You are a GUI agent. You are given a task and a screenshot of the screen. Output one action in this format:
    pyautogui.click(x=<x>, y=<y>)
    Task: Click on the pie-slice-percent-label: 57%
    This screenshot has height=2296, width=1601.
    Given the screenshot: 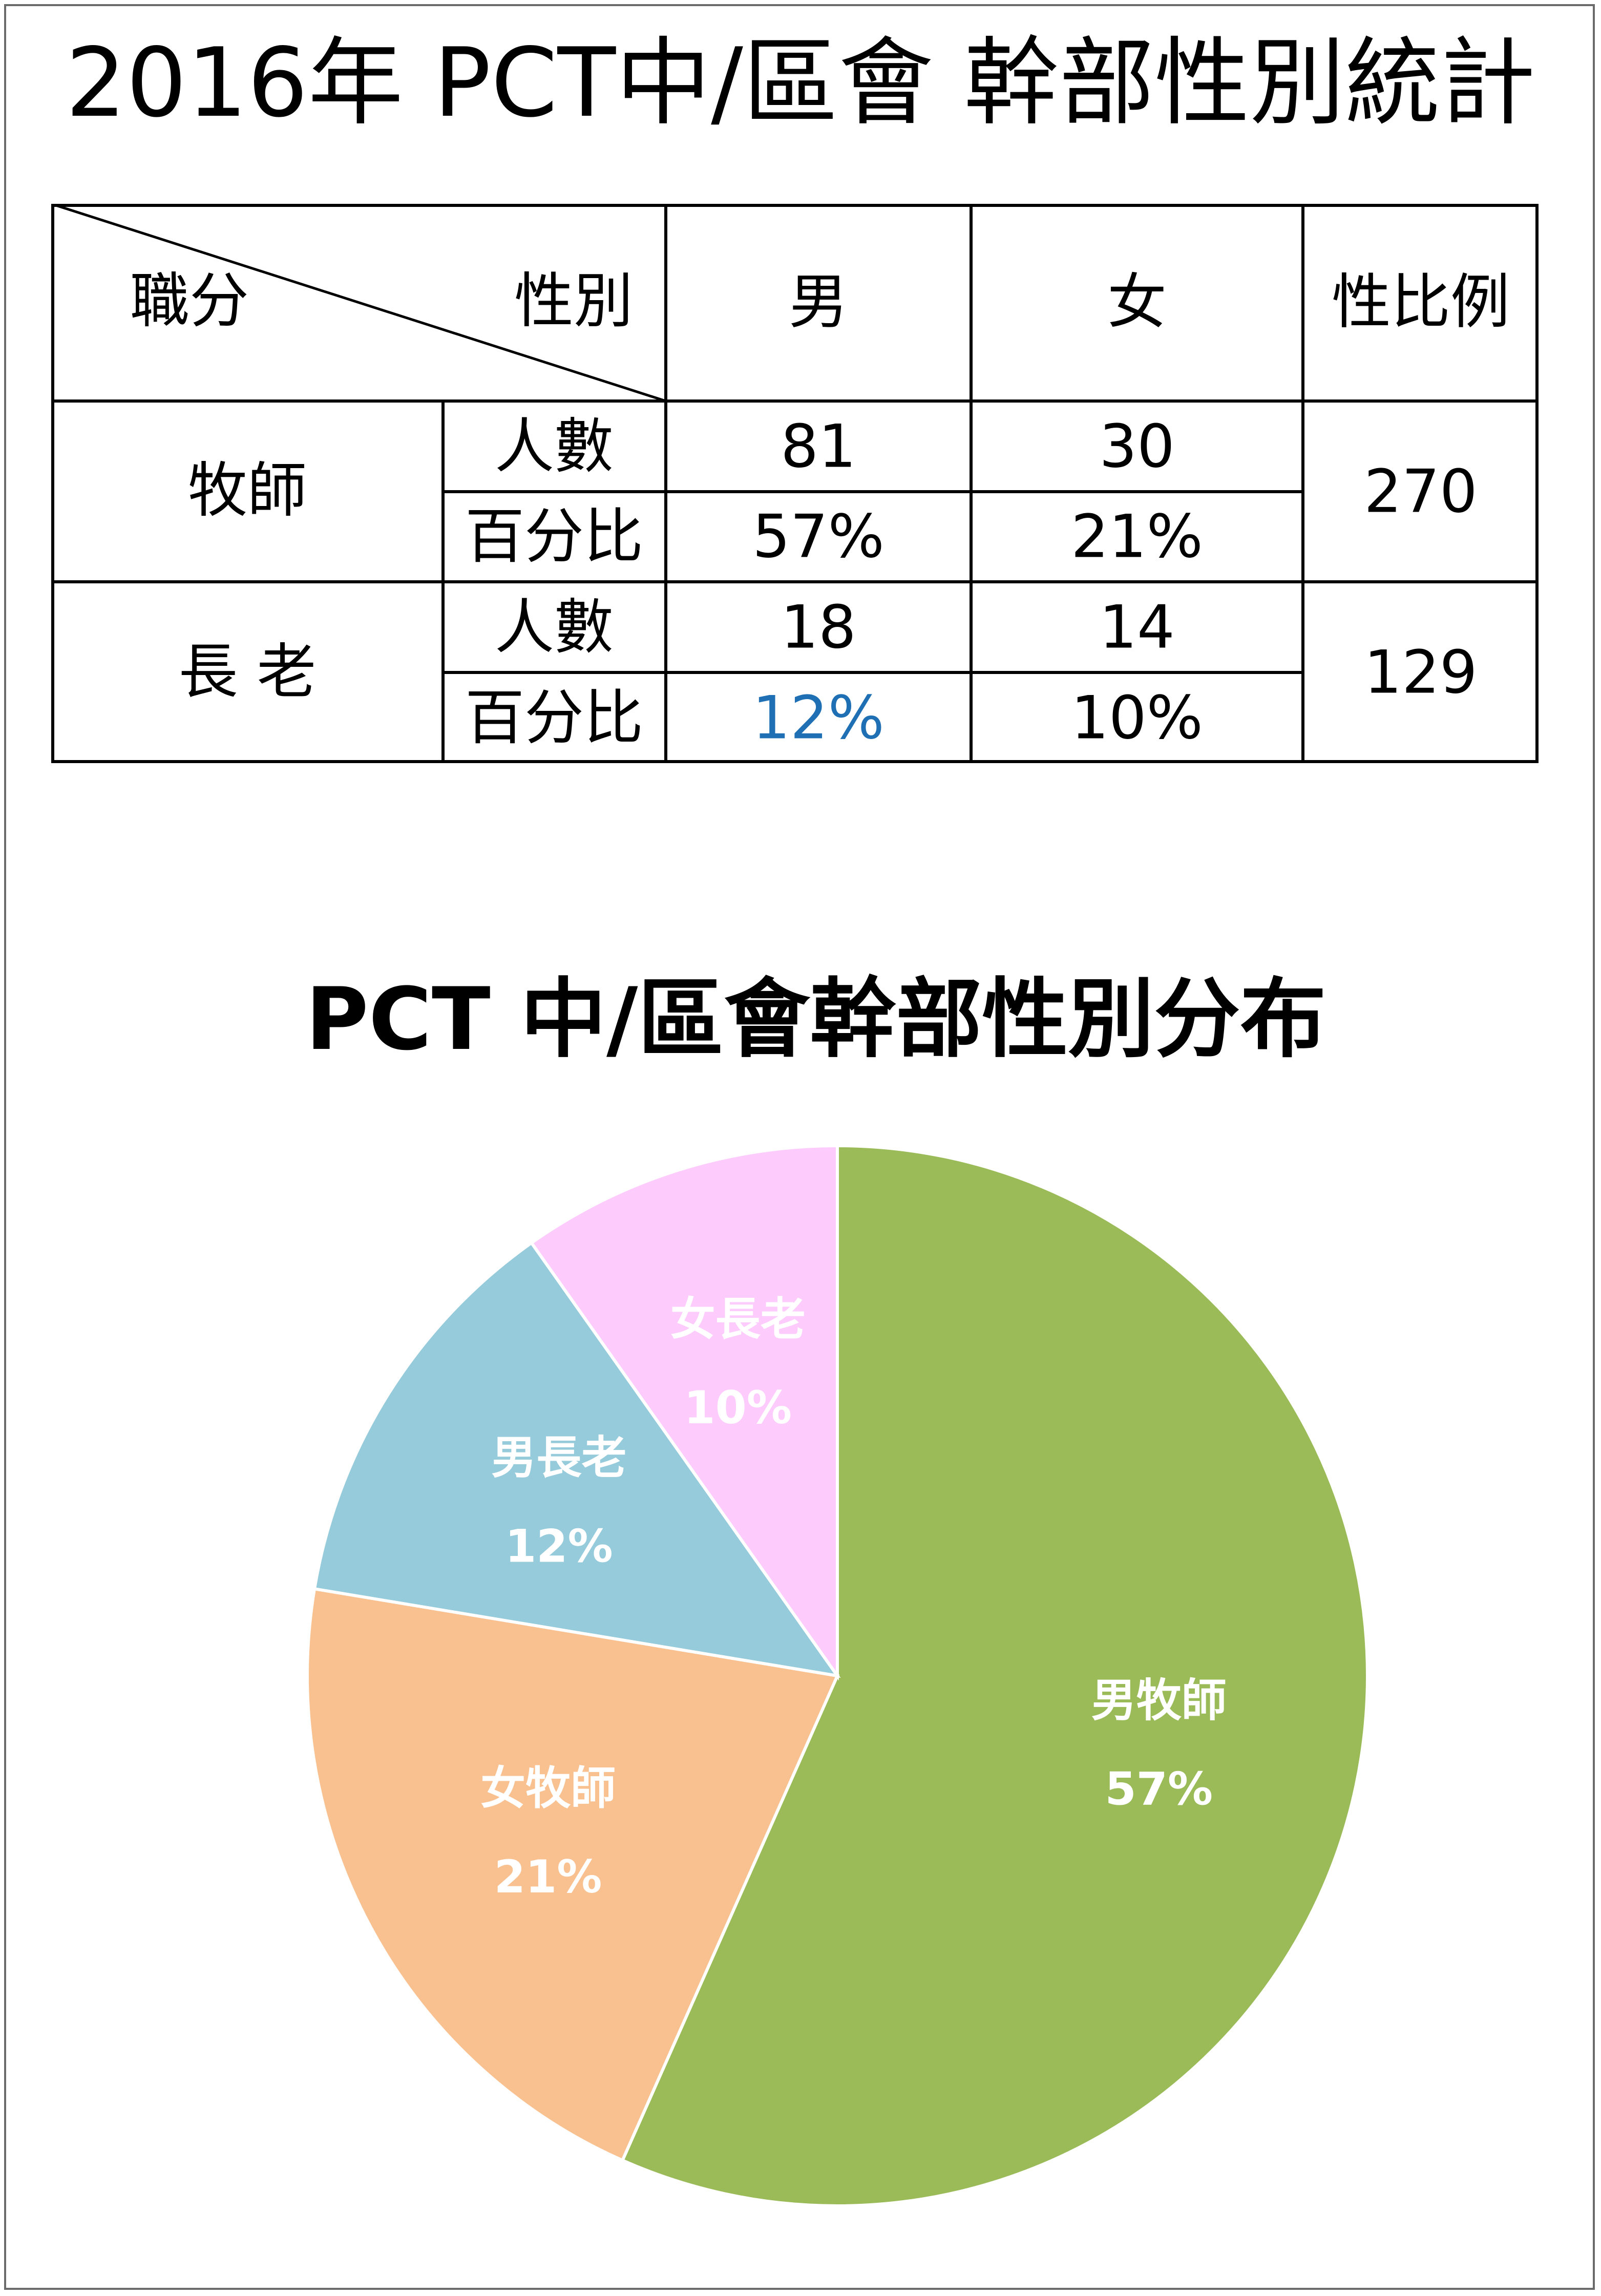 What is the action you would take?
    pyautogui.click(x=1159, y=1788)
    